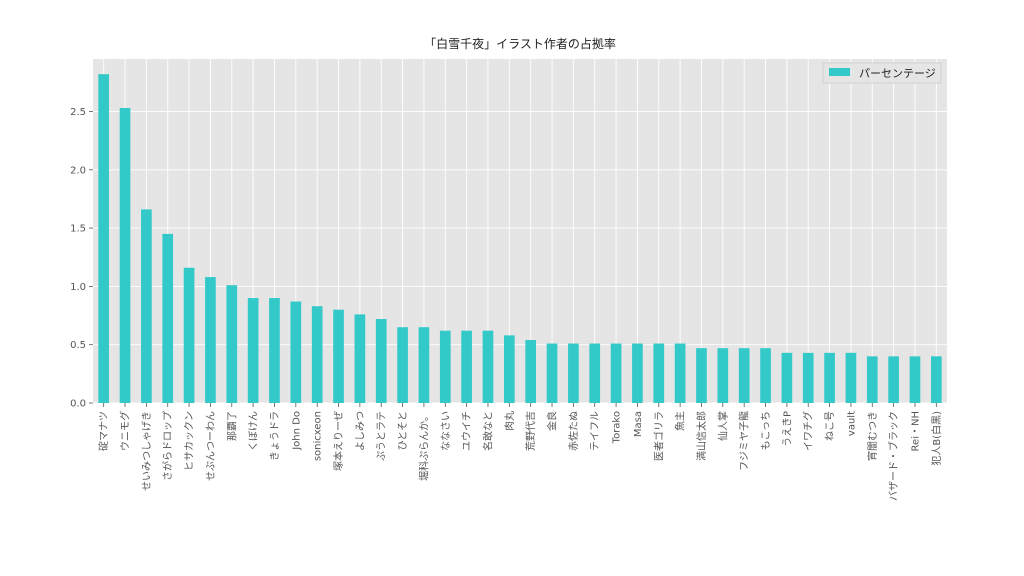  Describe the element at coordinates (915, 431) in the screenshot. I see `x-tick-label: Rei・NH` at that location.